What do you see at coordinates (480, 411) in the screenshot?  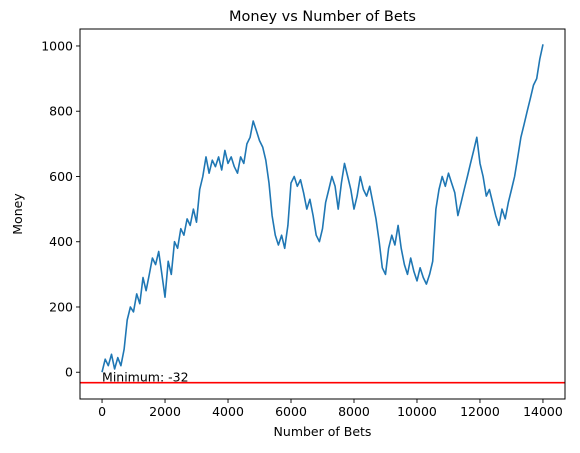 I see `x-tick-label: 12000` at bounding box center [480, 411].